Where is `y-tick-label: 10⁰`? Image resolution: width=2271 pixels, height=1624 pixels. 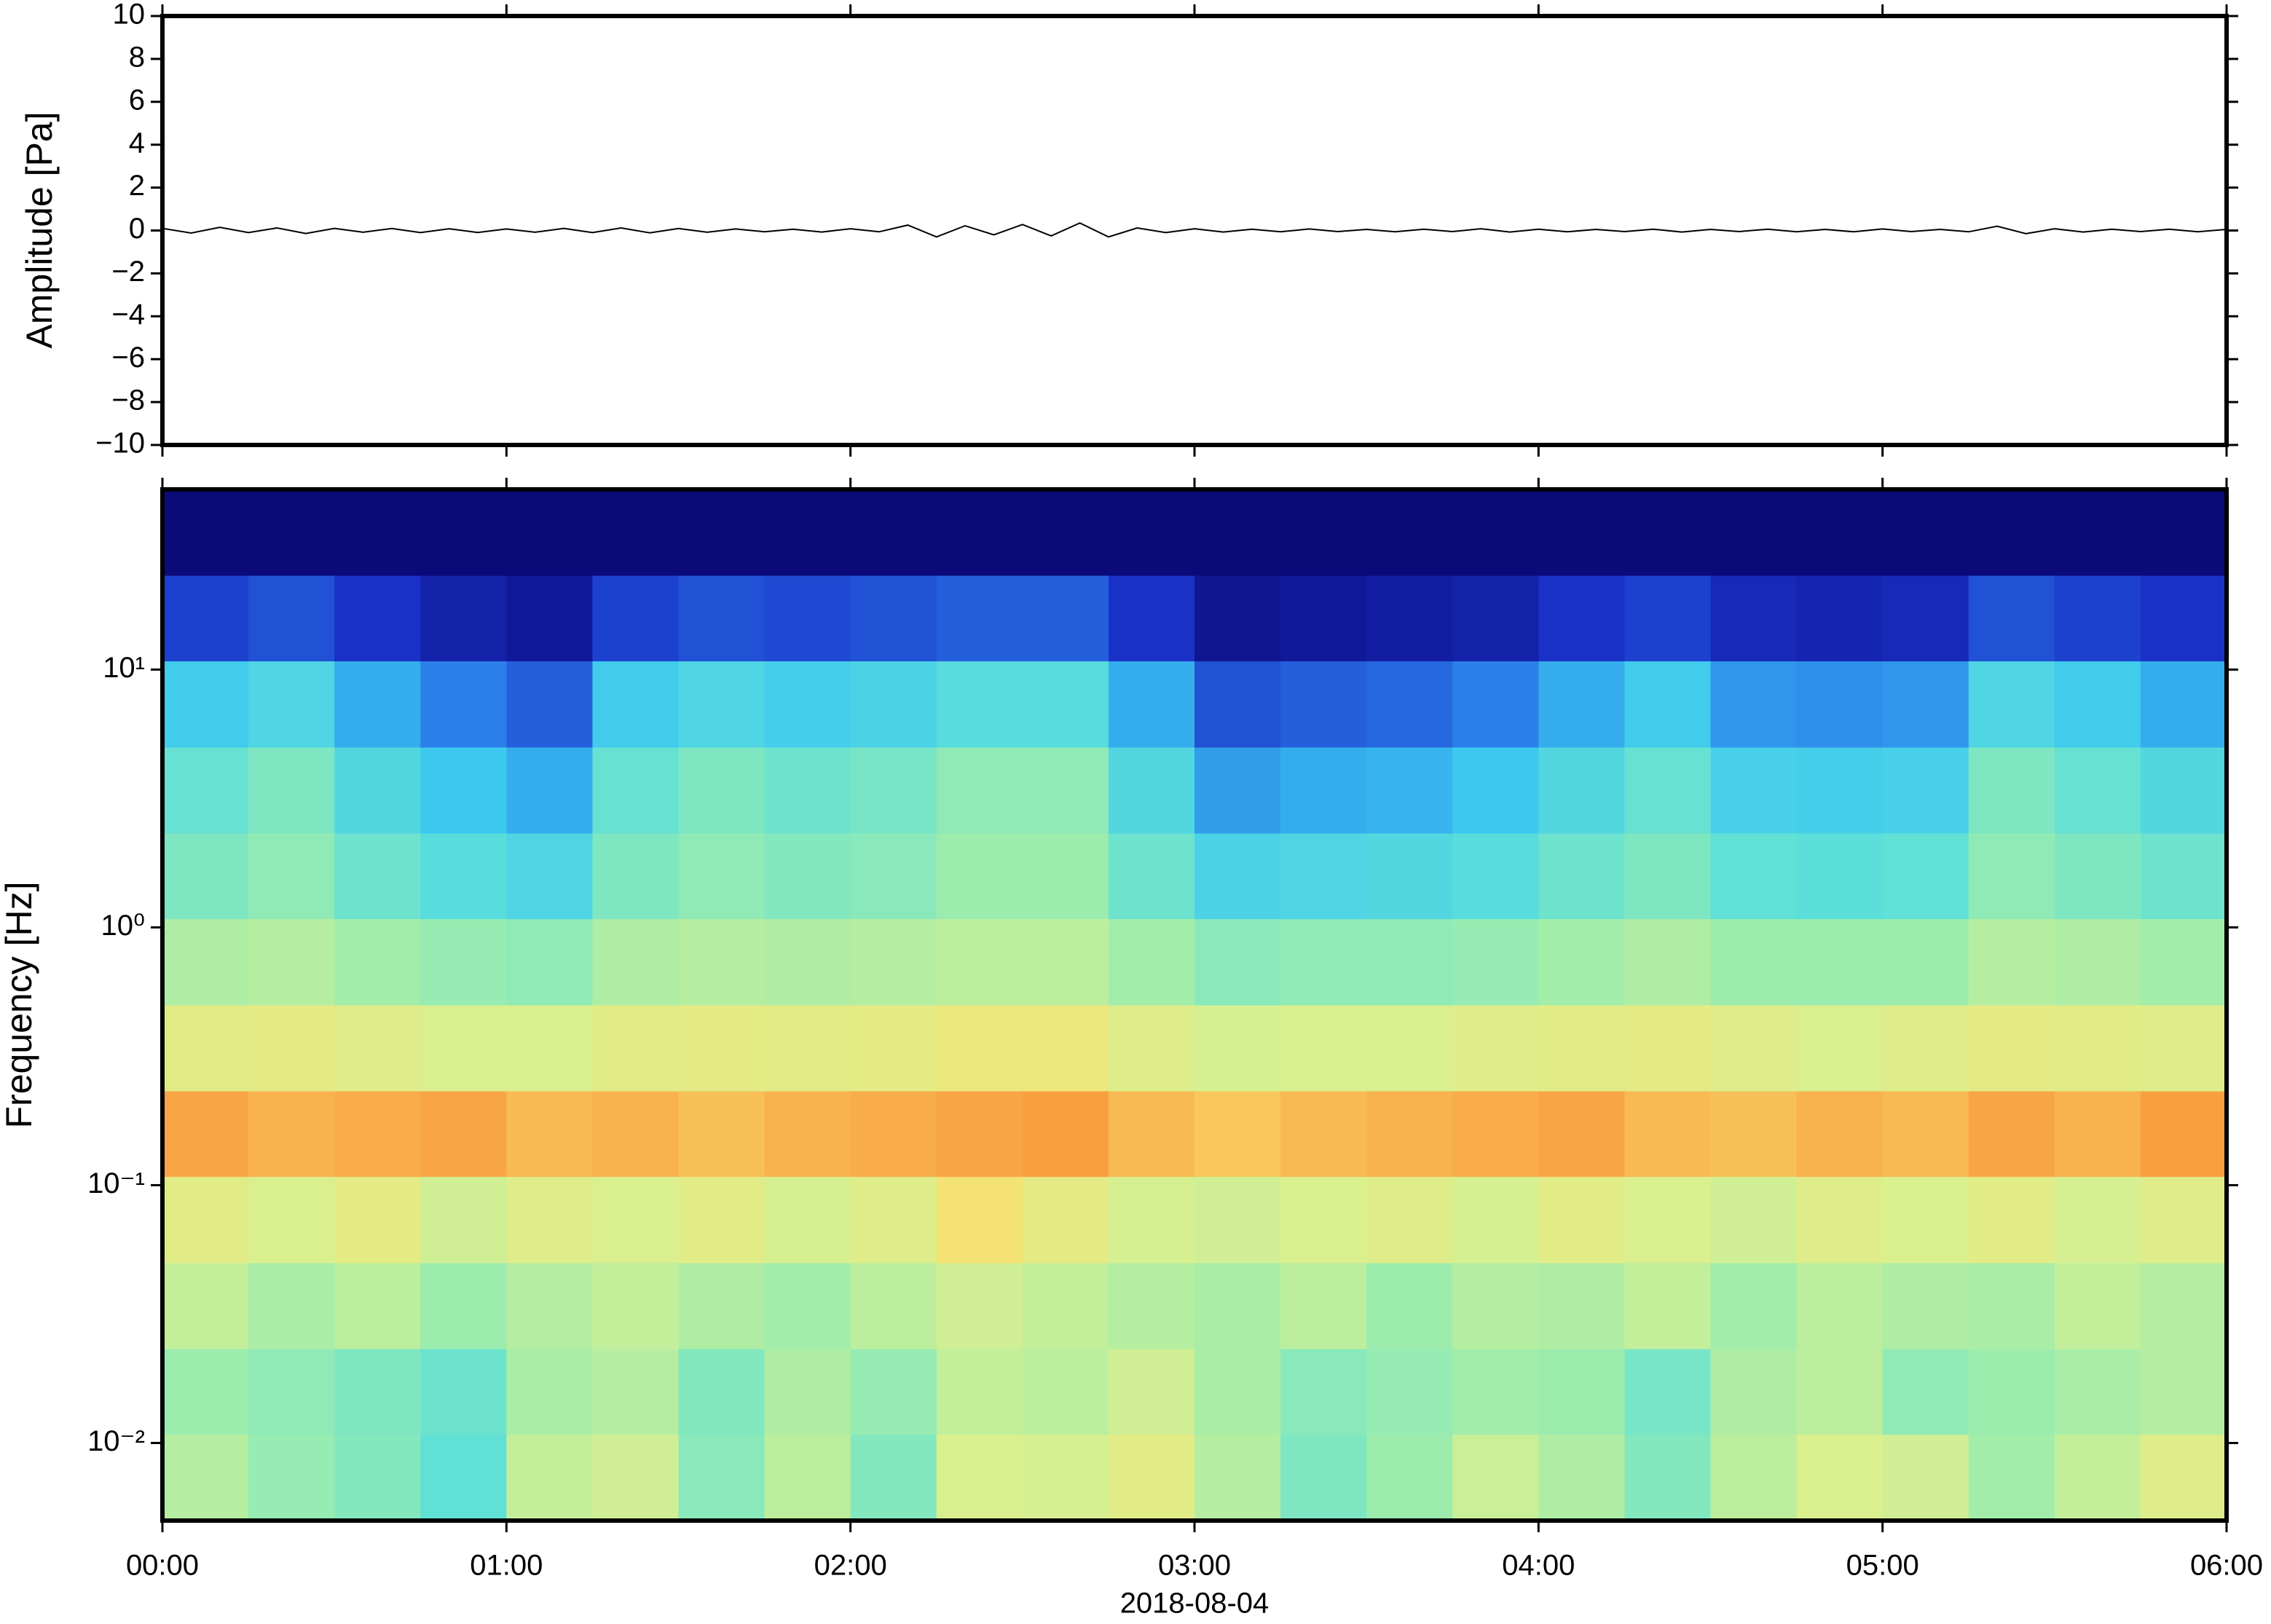 y-tick-label: 10⁰ is located at coordinates (123, 926).